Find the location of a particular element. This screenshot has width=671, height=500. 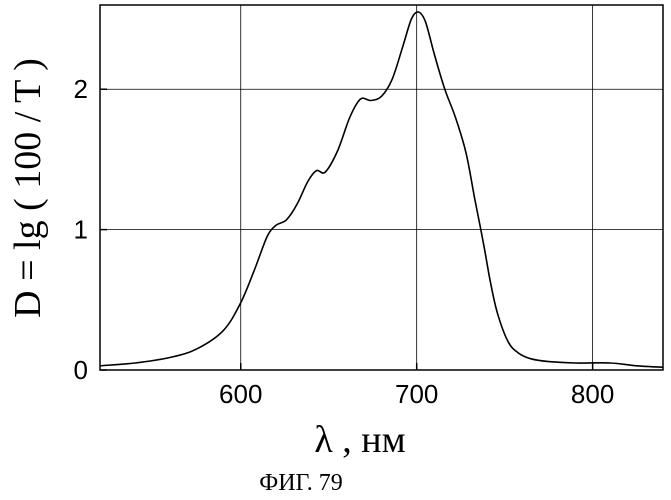

x-axis-title: λ , нм is located at coordinates (359, 440).